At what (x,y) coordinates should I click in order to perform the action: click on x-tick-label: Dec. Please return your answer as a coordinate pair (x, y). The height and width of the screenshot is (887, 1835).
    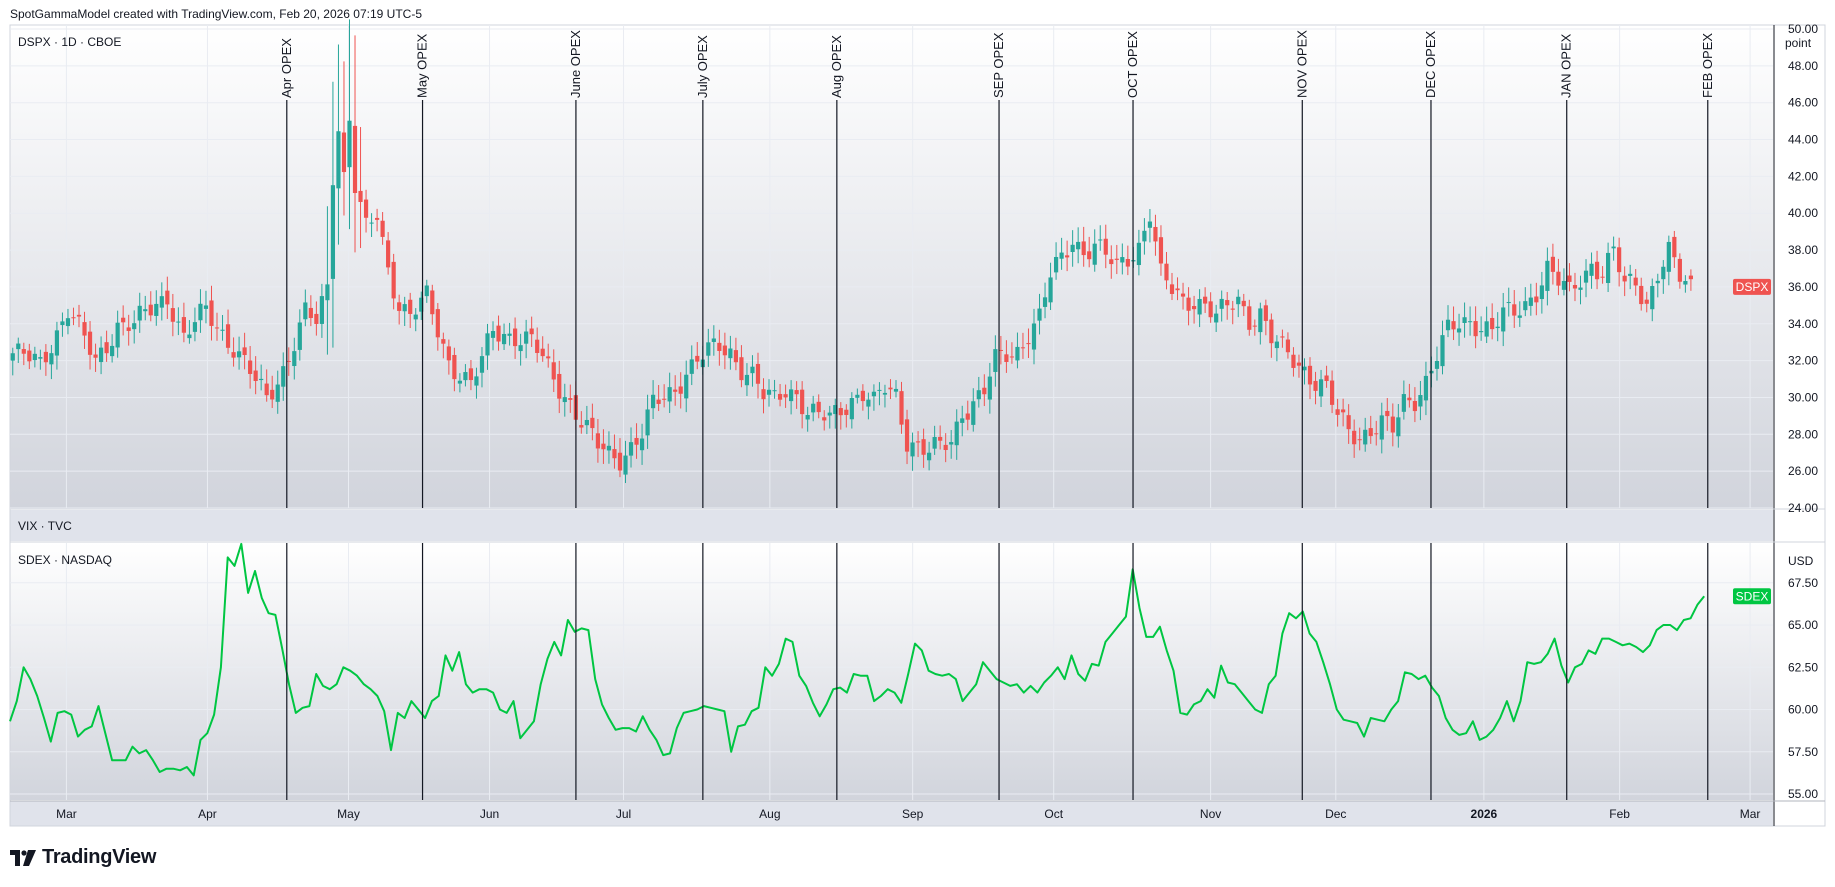
    Looking at the image, I should click on (1335, 814).